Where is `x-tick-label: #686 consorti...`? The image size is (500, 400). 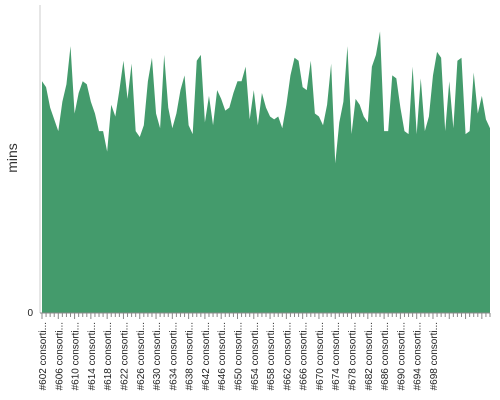 x-tick-label: #686 consorti... is located at coordinates (385, 356).